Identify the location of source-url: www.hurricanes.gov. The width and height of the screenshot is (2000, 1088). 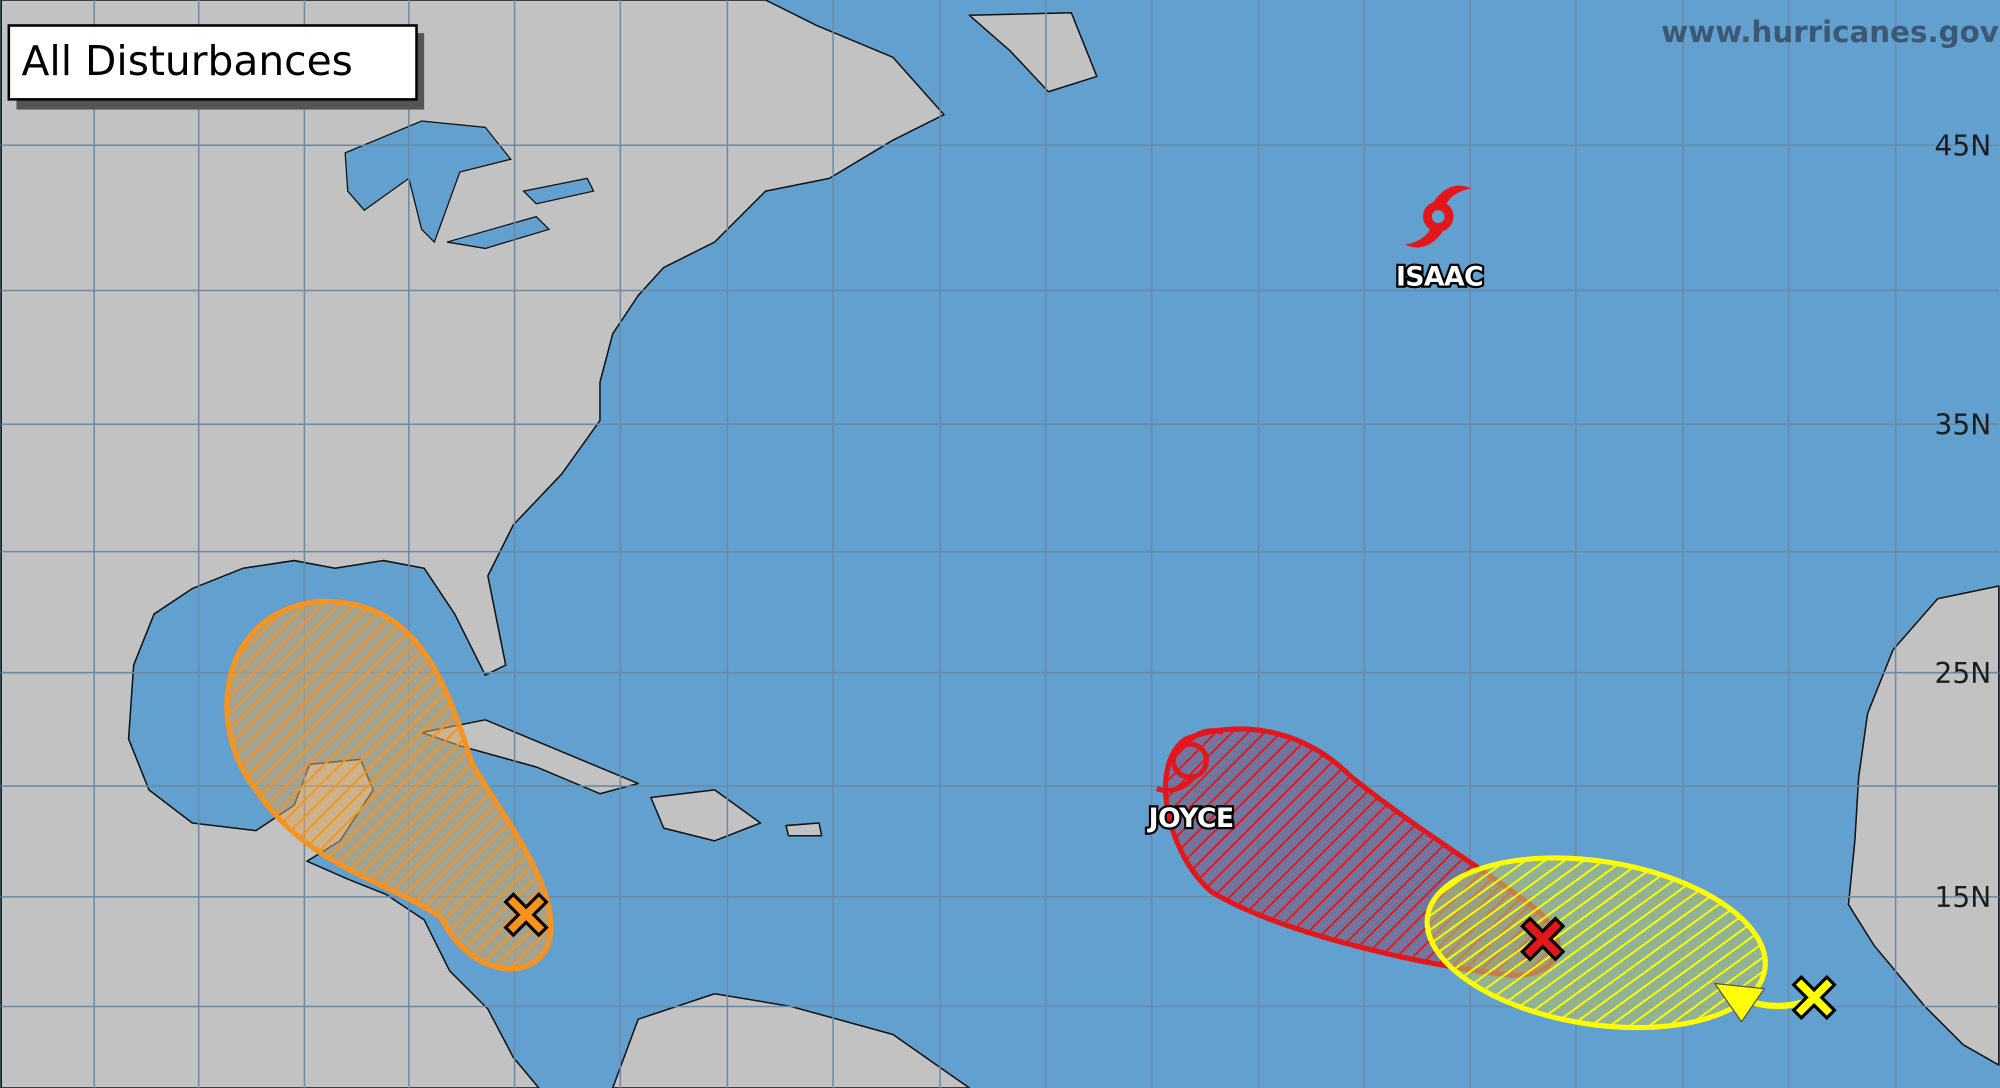
(1830, 32).